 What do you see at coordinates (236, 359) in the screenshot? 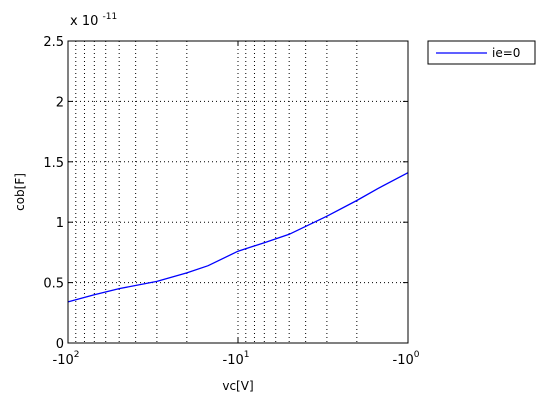
I see `x-tick-label: -101` at bounding box center [236, 359].